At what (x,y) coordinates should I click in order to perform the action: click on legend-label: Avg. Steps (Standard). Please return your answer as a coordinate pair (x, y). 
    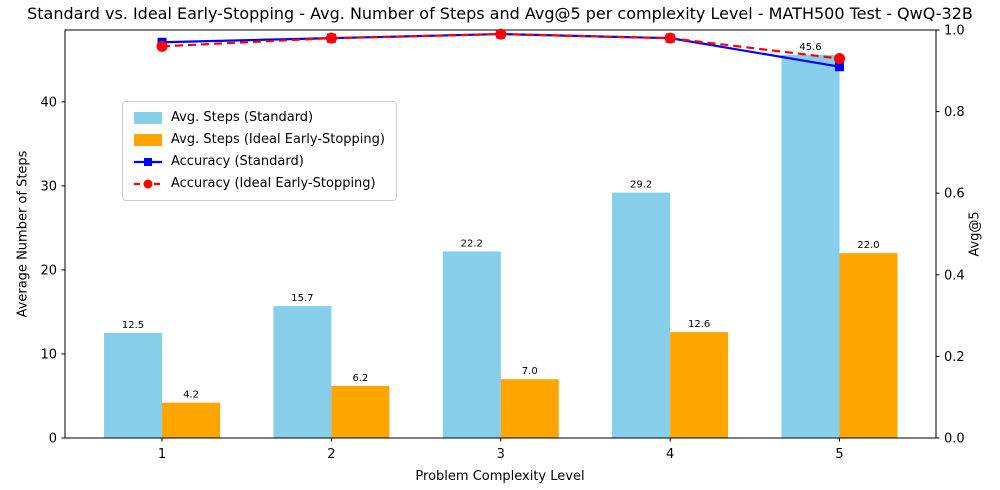
    Looking at the image, I should click on (242, 117).